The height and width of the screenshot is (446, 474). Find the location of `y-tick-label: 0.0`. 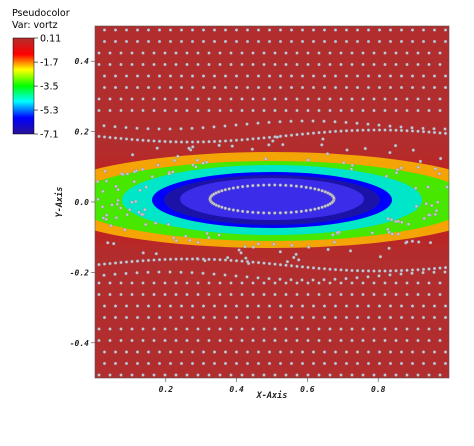

y-tick-label: 0.0 is located at coordinates (82, 202).